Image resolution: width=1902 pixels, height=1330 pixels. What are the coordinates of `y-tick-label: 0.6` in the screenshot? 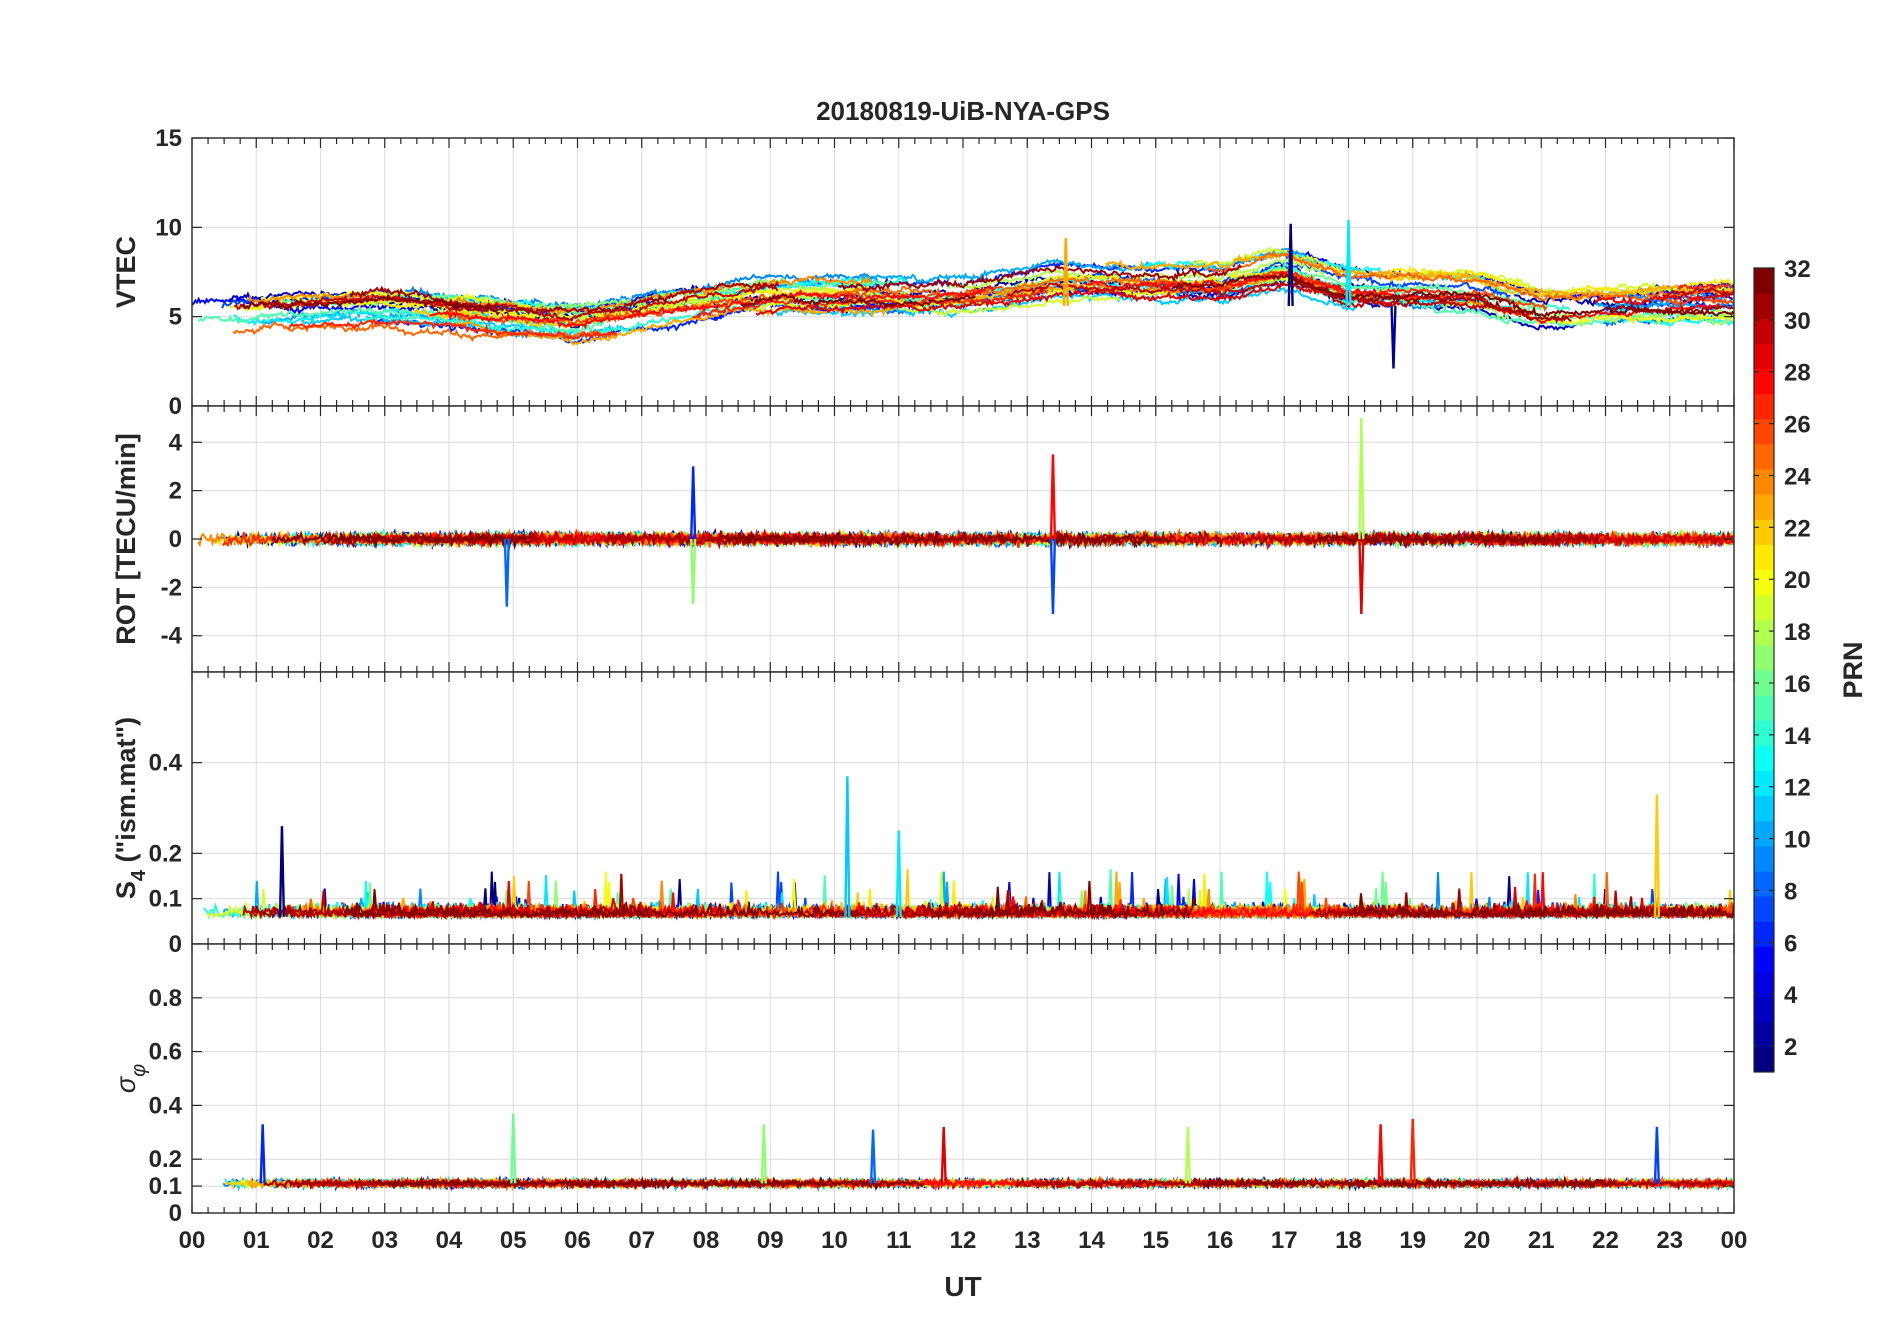 It's located at (165, 1052).